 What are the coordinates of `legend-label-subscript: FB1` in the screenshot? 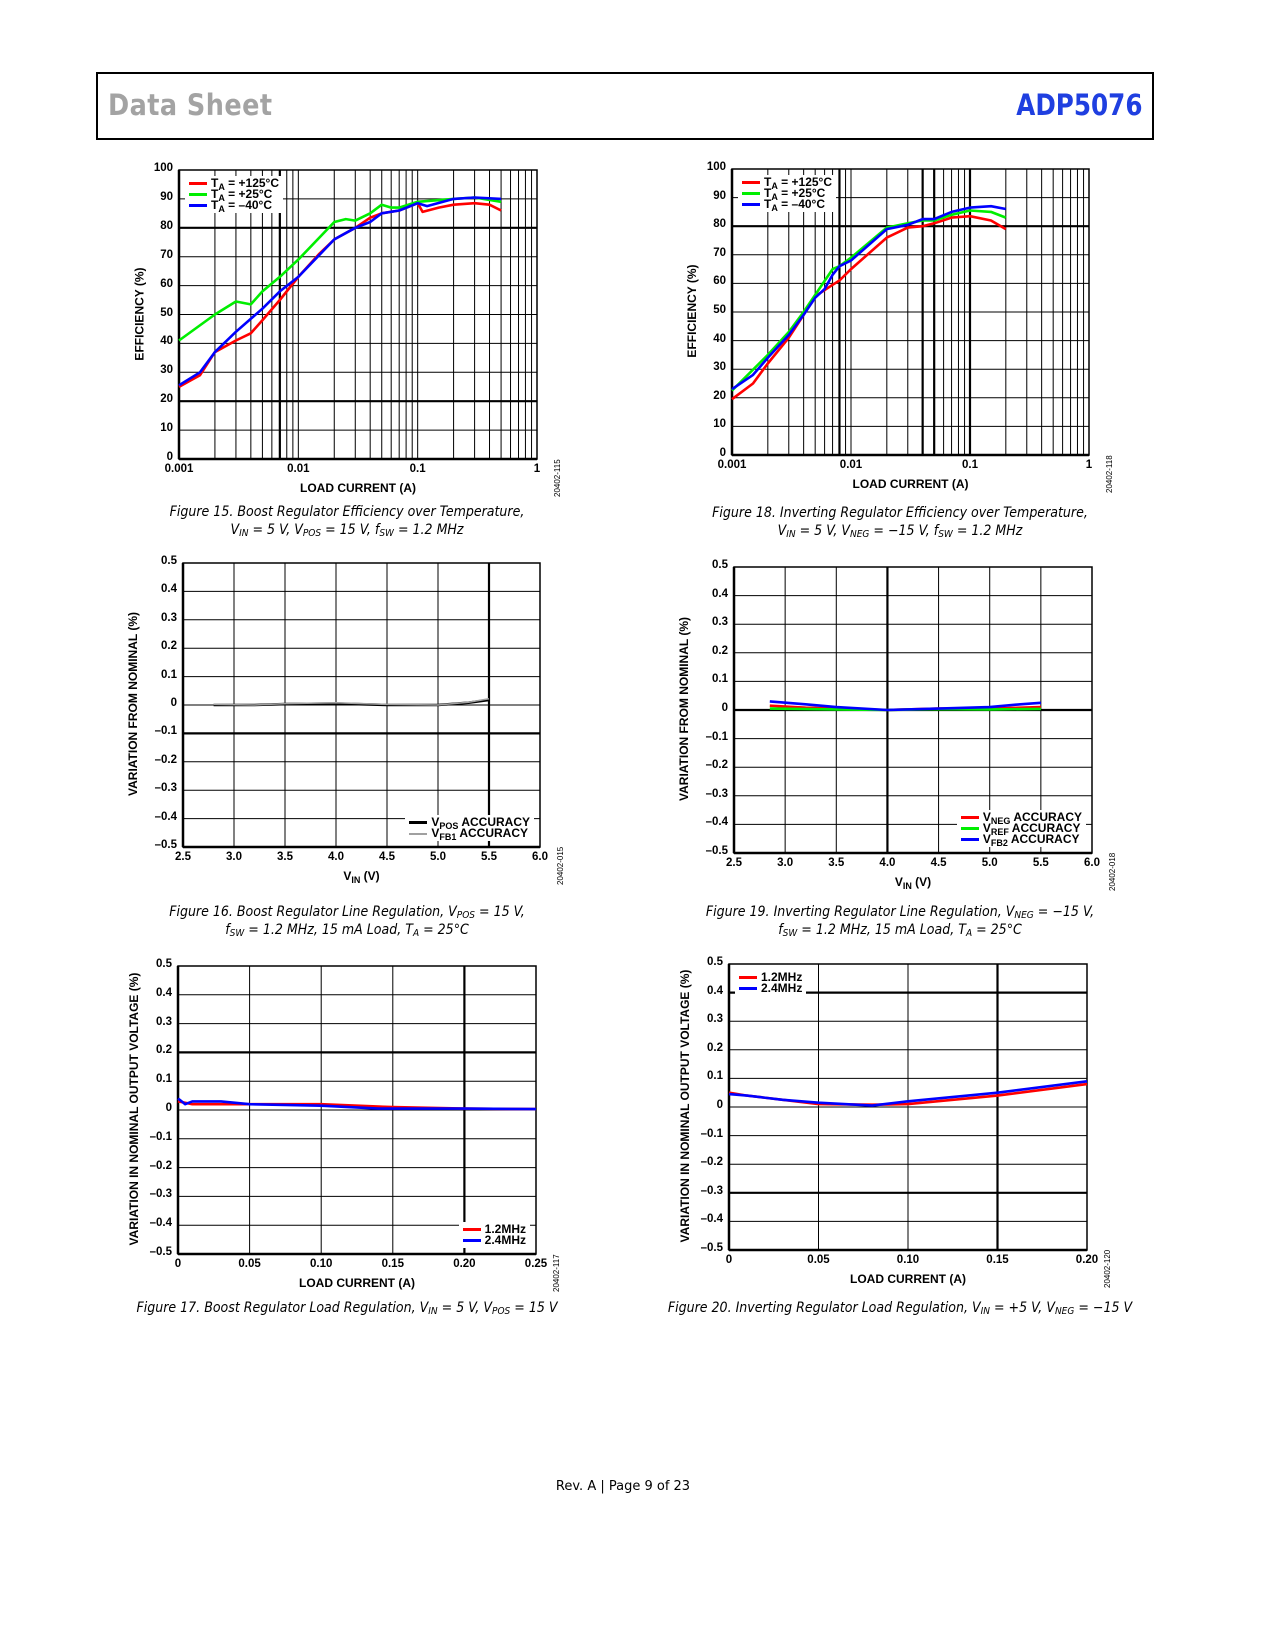 It's located at (448, 837).